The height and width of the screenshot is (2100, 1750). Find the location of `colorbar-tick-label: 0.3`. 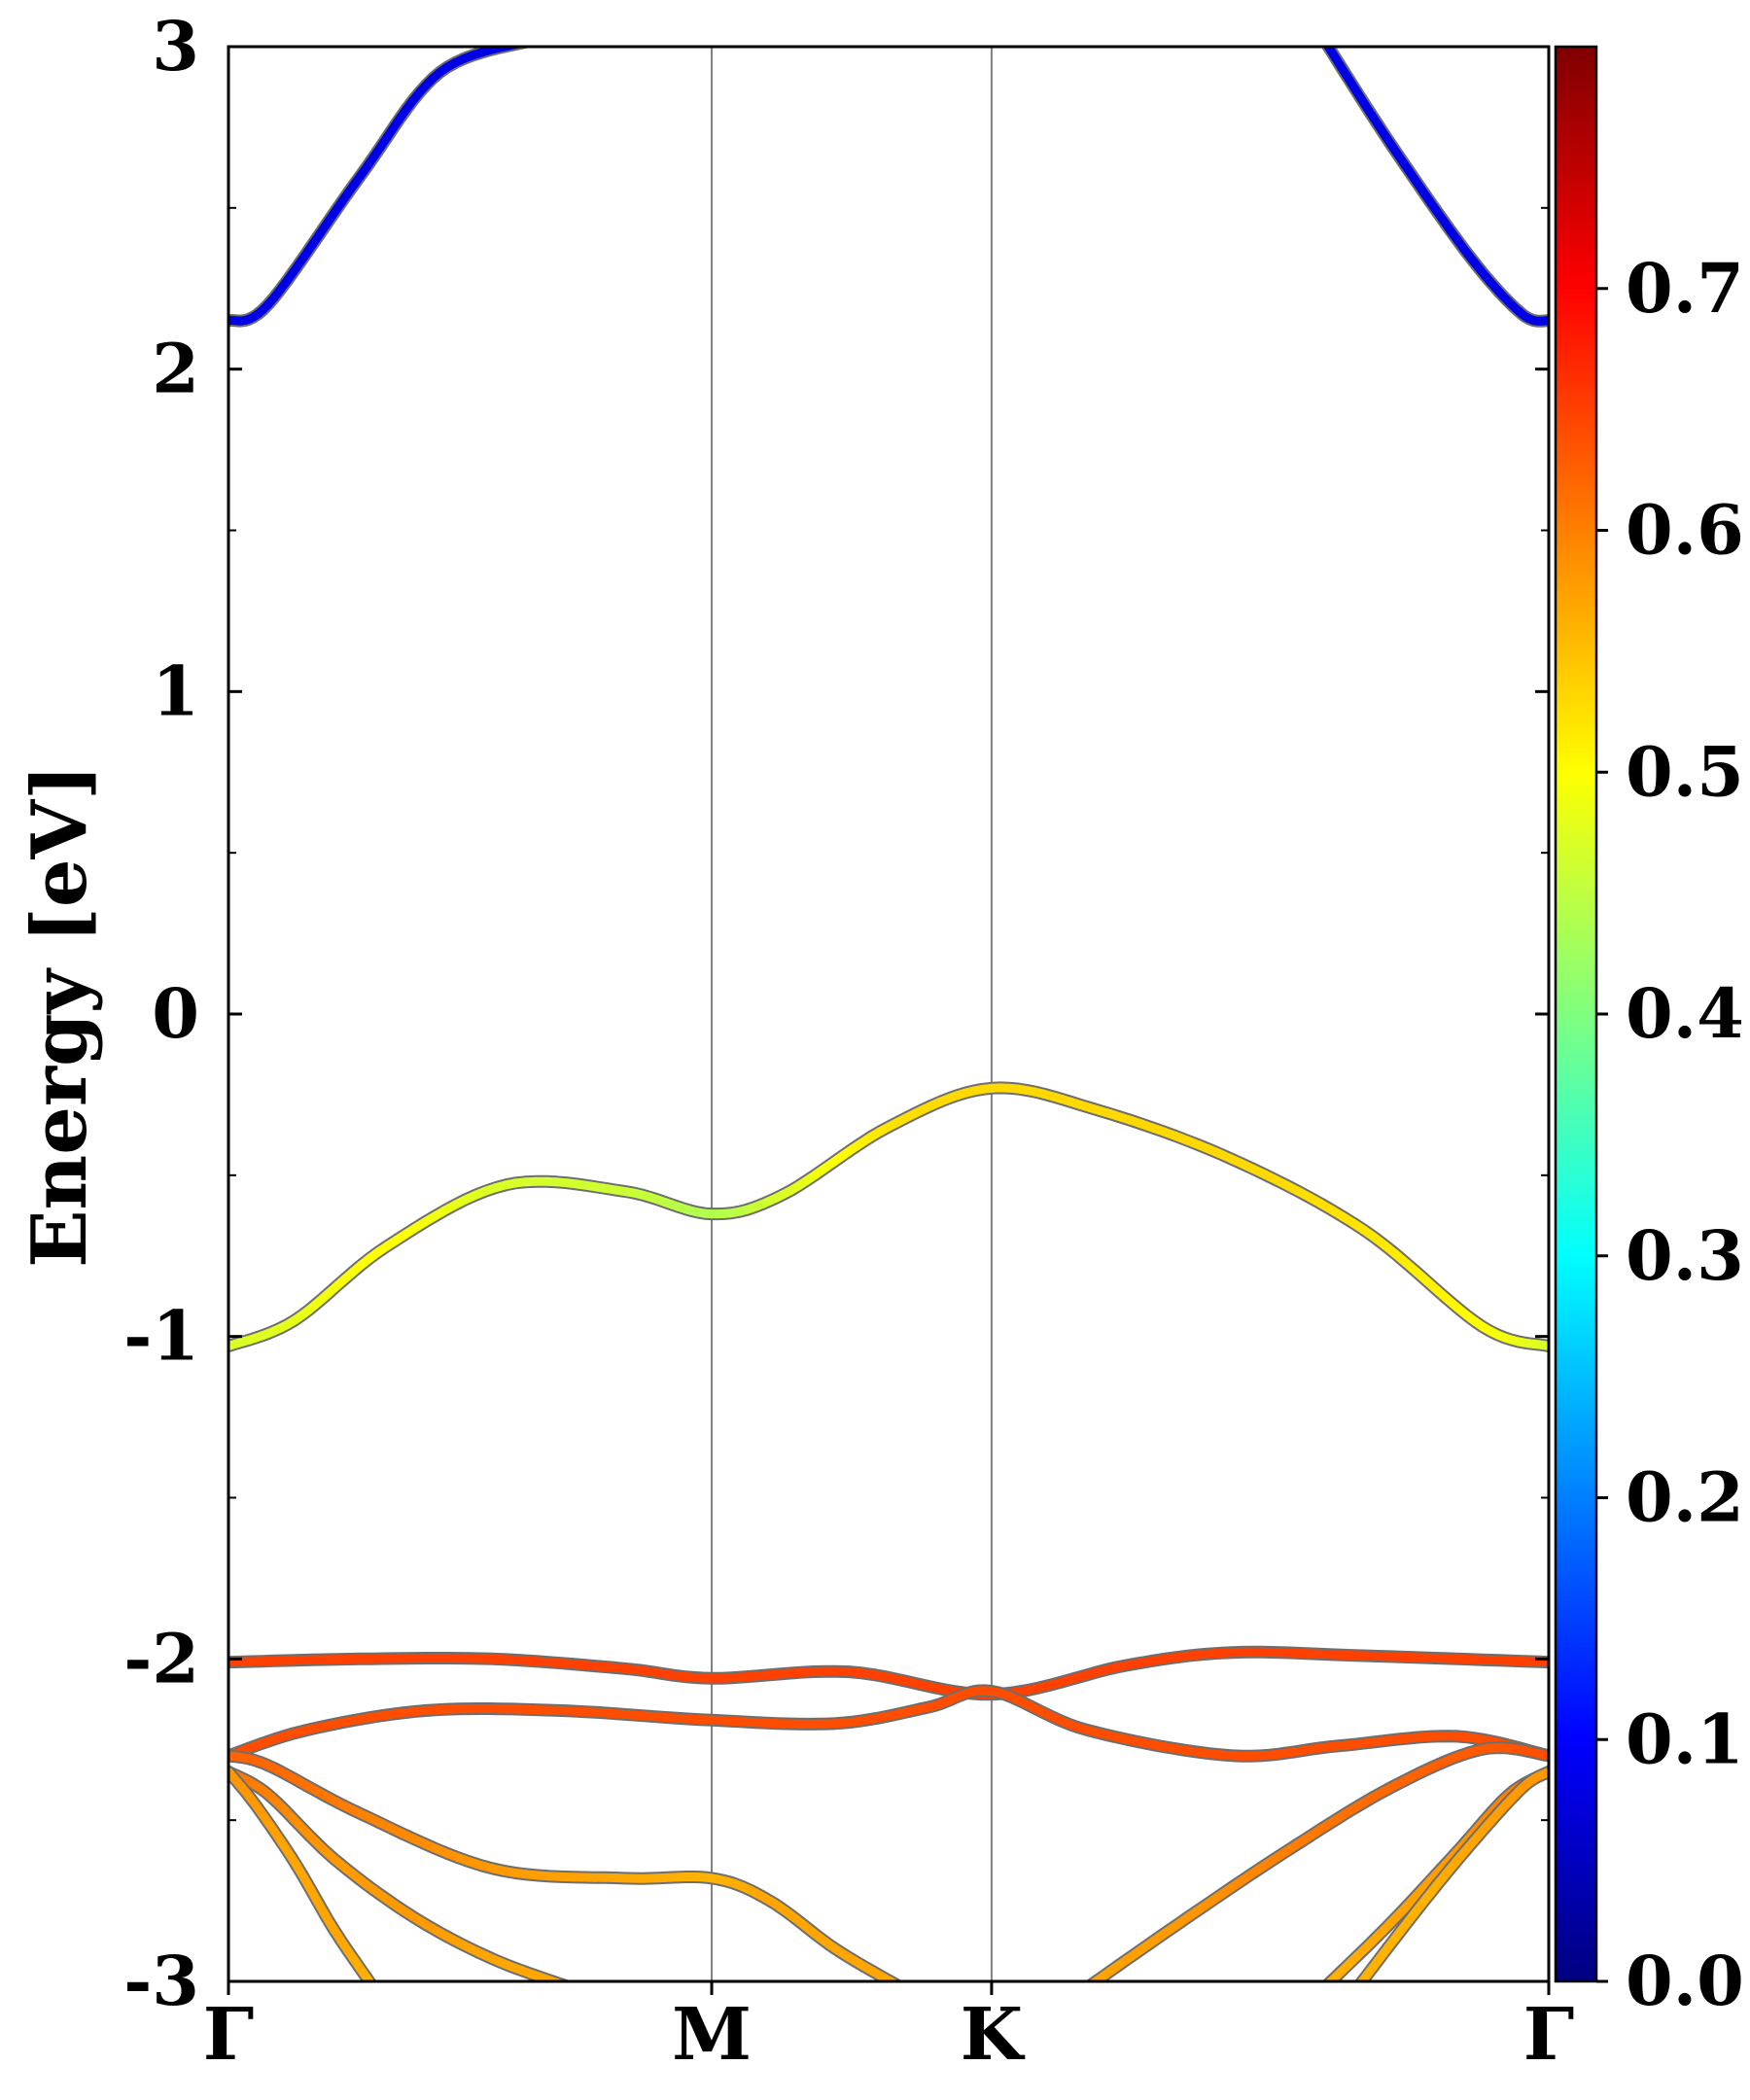

colorbar-tick-label: 0.3 is located at coordinates (1685, 1255).